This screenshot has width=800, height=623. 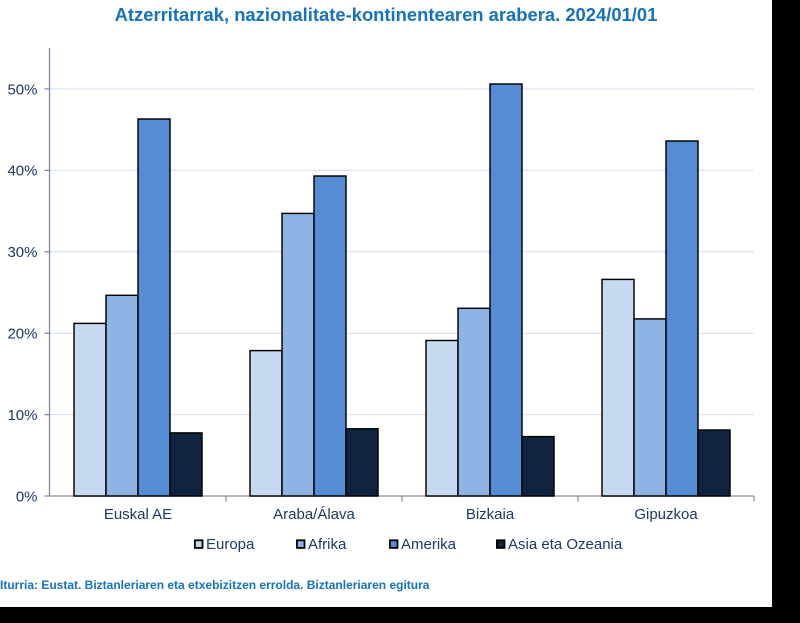 What do you see at coordinates (314, 514) in the screenshot?
I see `svg-text: Araba/Álava` at bounding box center [314, 514].